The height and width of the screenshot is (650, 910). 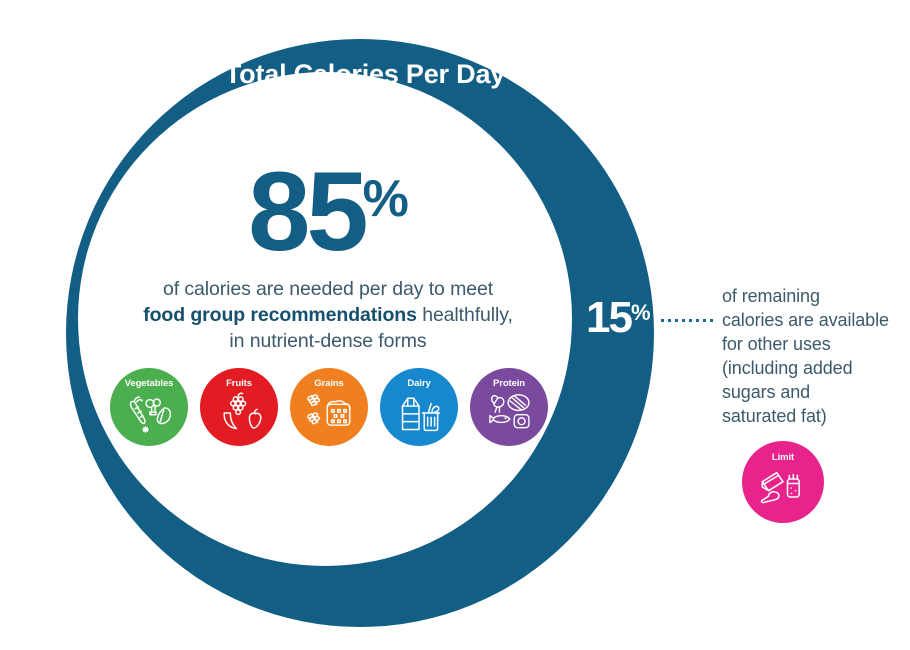 What do you see at coordinates (385, 199) in the screenshot?
I see `inner-percent-symbol: %` at bounding box center [385, 199].